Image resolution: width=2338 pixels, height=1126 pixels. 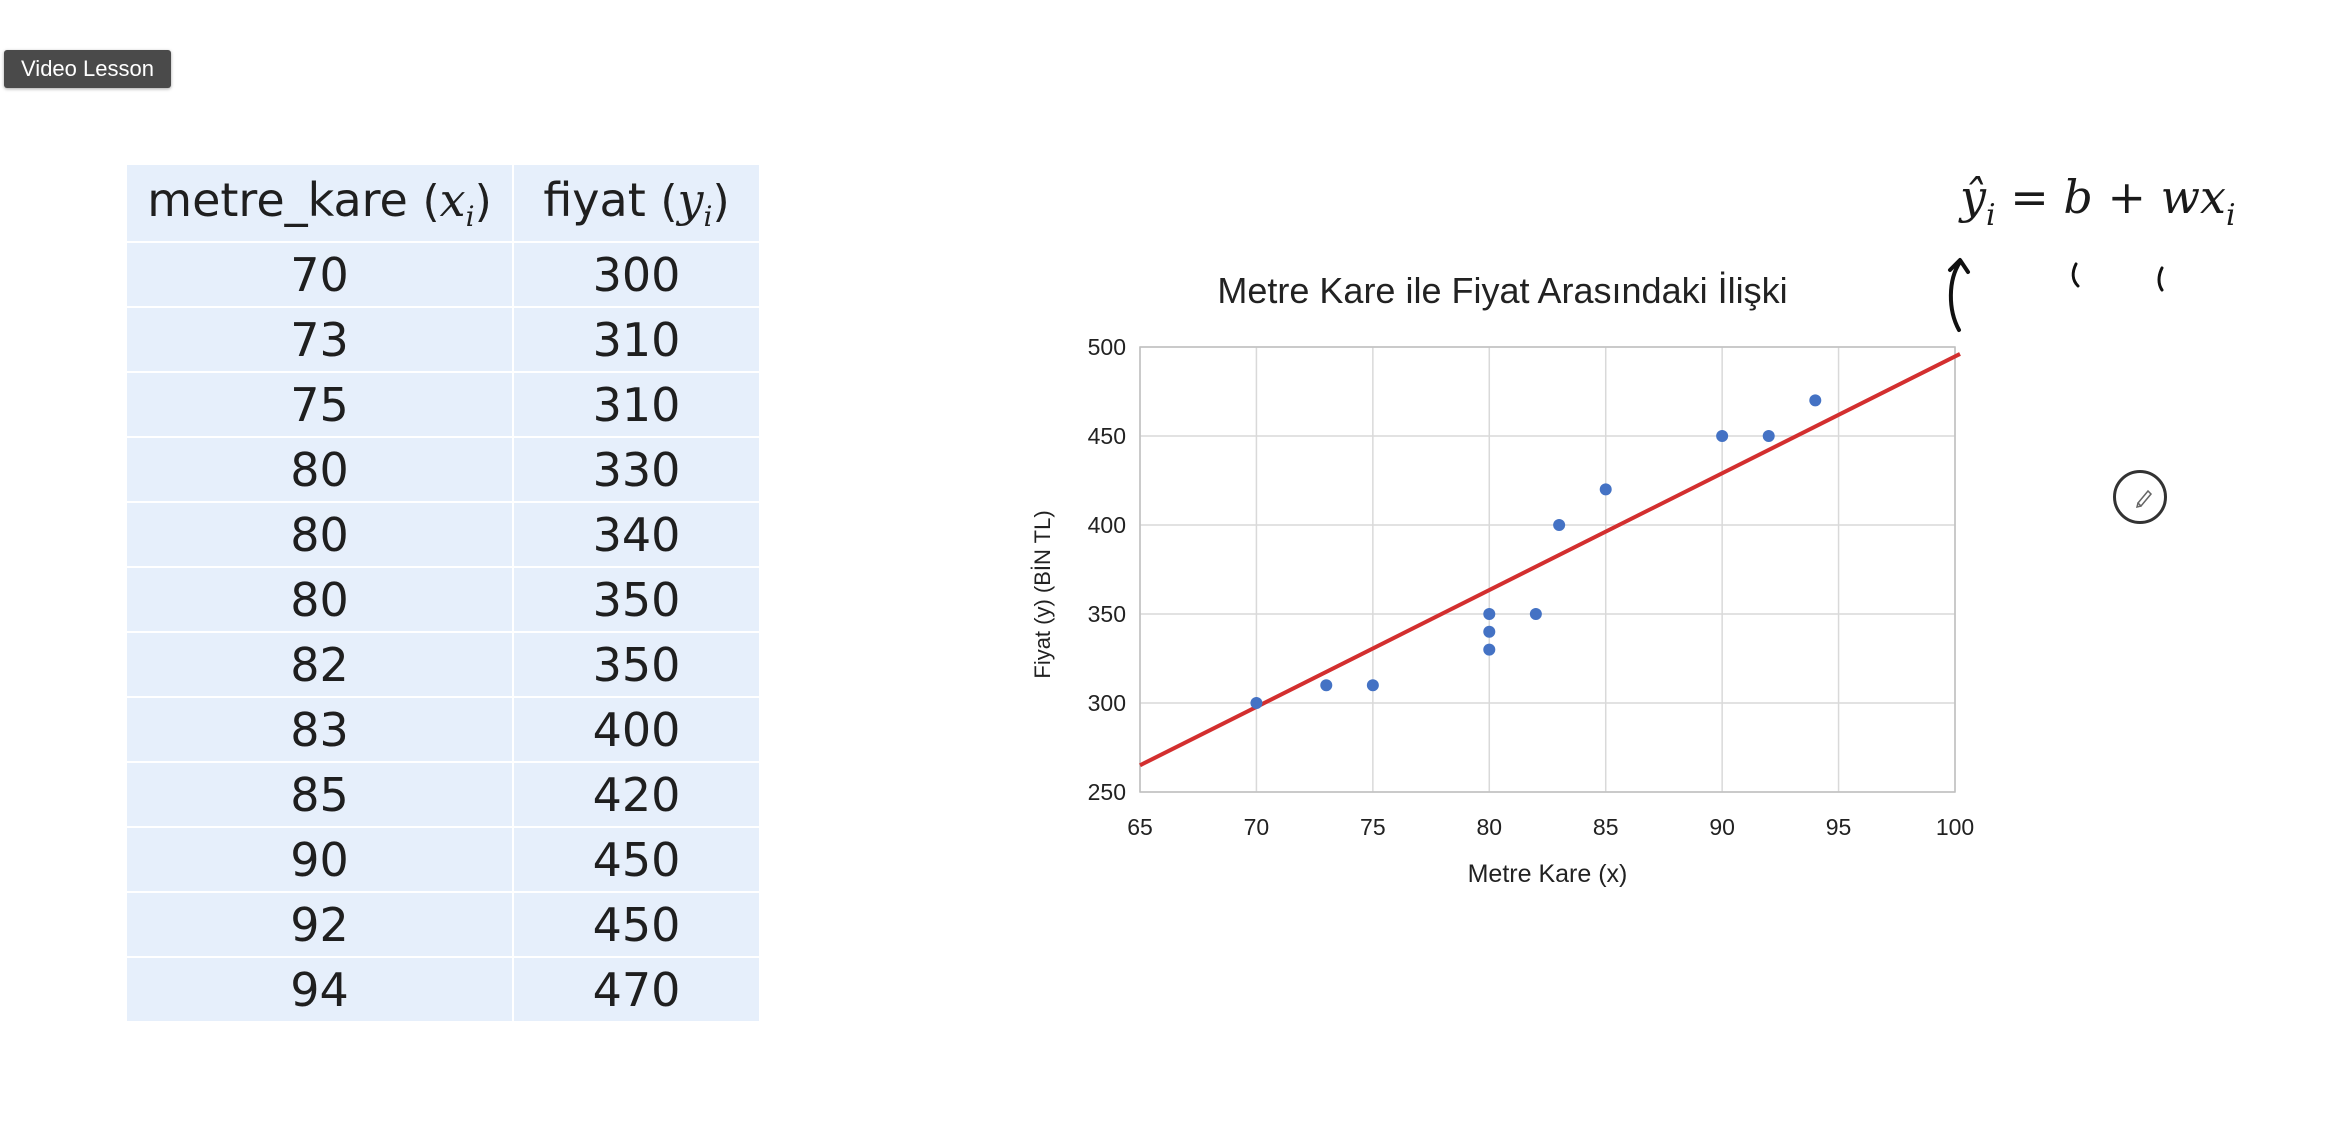 I want to click on table-row: 83 400, so click(x=443, y=729).